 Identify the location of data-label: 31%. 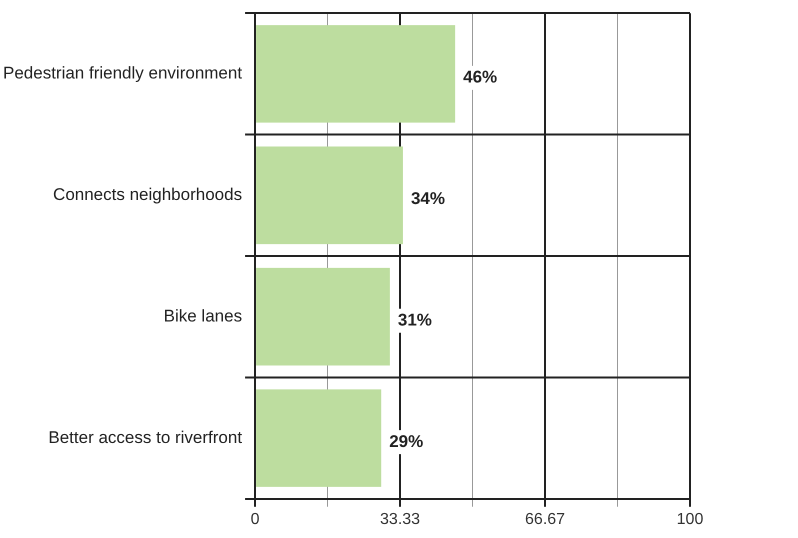
(415, 320).